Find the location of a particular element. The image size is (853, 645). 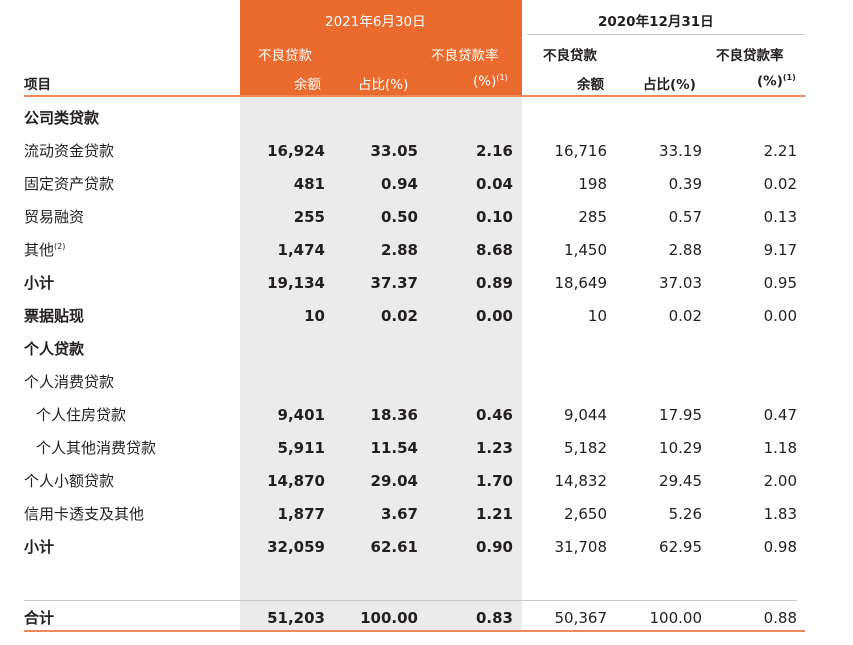

row-label: 个人住房贷款 is located at coordinates (132, 414).